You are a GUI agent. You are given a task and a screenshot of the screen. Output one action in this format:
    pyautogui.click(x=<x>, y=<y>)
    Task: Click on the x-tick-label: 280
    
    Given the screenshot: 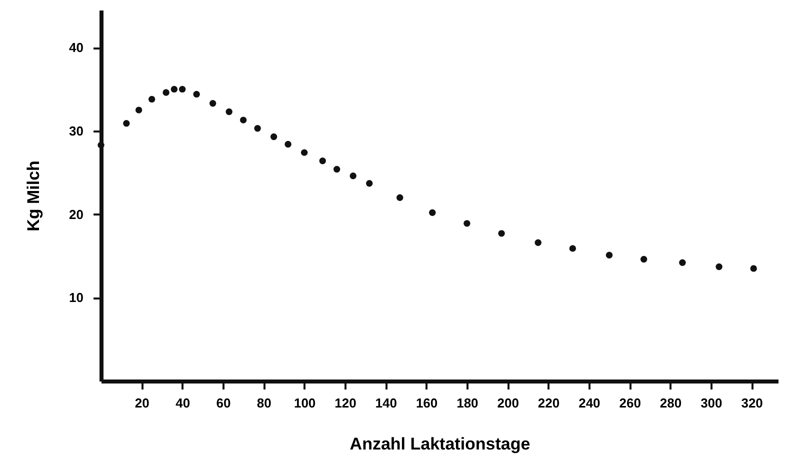 What is the action you would take?
    pyautogui.click(x=671, y=403)
    